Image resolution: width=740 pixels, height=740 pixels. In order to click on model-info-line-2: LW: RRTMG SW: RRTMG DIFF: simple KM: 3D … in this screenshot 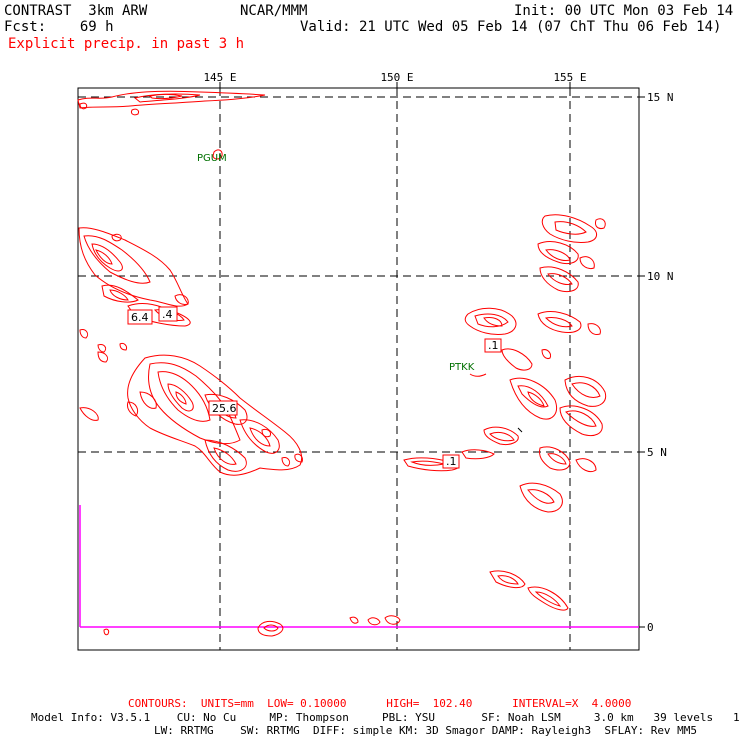, I will do `click(426, 730)`.